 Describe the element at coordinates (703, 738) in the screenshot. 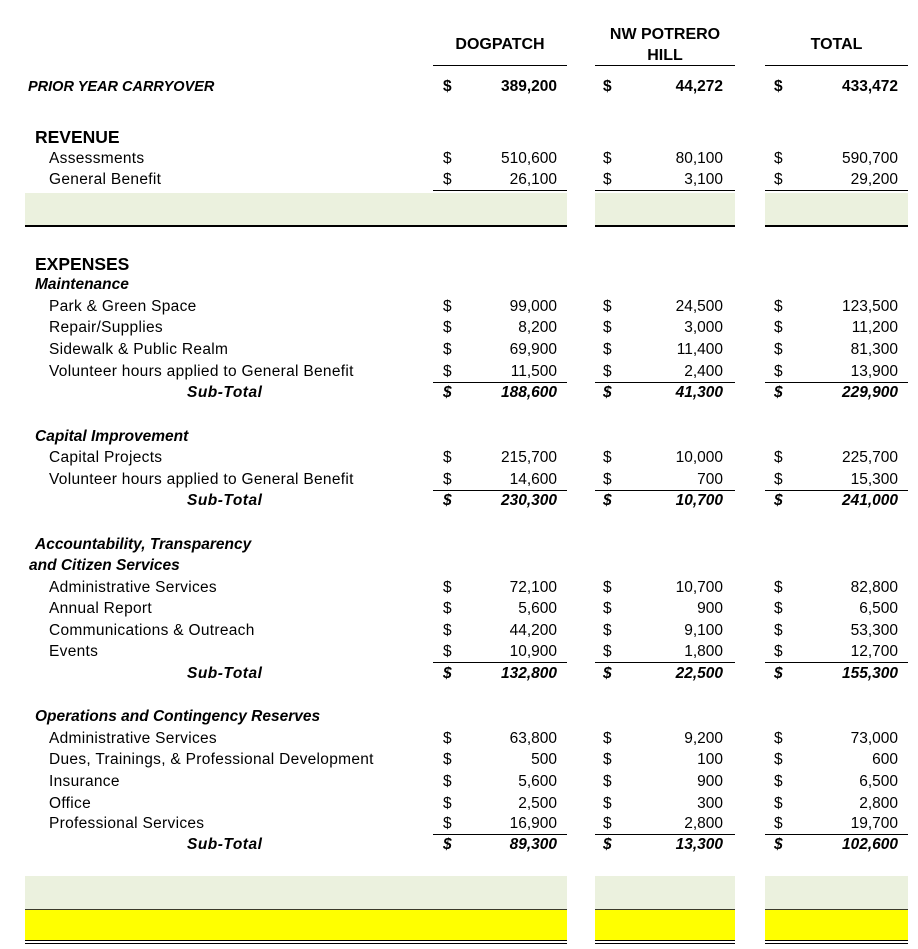

I see `amount: 9,200` at that location.